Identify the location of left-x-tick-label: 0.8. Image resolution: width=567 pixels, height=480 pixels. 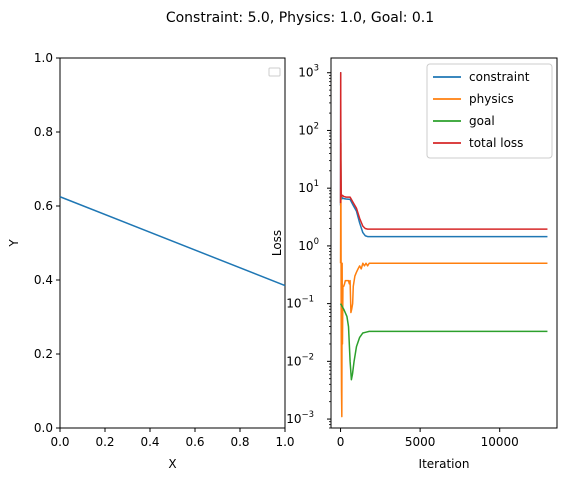
(239, 442).